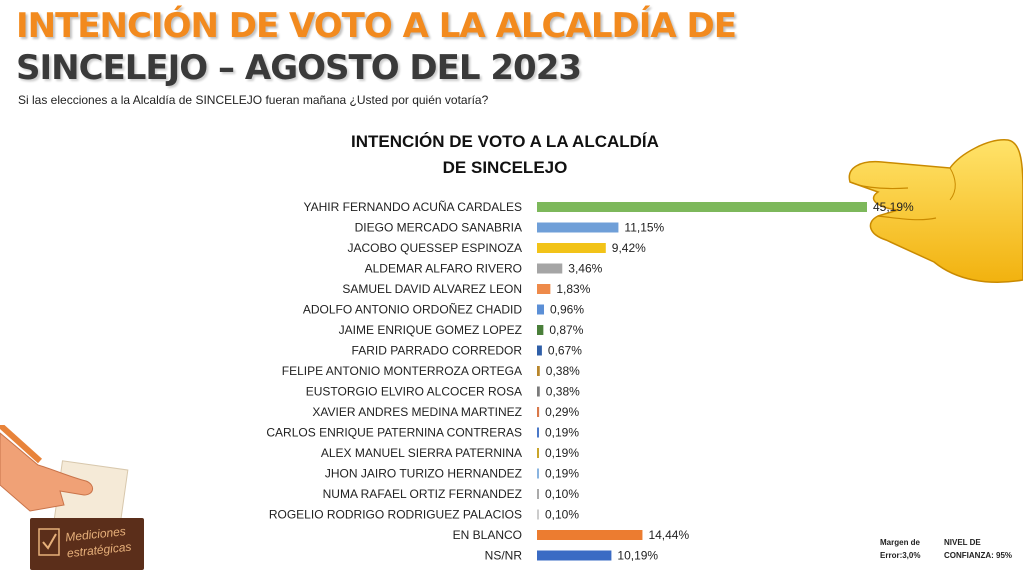 The width and height of the screenshot is (1023, 582). I want to click on category-label: ALDEMAR ALFARO RIVERO, so click(443, 269).